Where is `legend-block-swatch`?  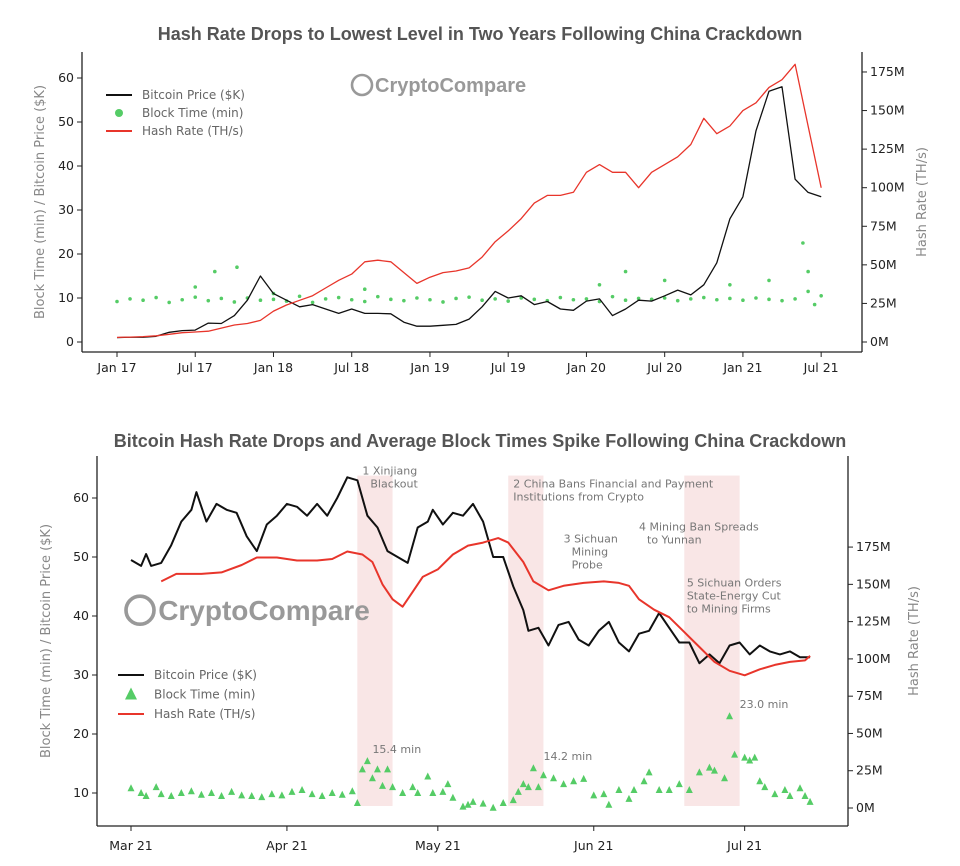
legend-block-swatch is located at coordinates (119, 113).